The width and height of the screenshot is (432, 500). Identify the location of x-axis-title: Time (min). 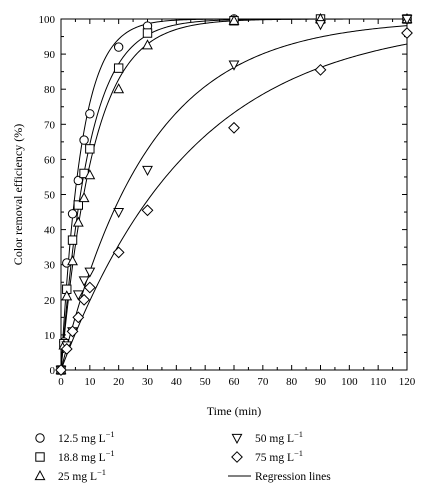
(234, 411).